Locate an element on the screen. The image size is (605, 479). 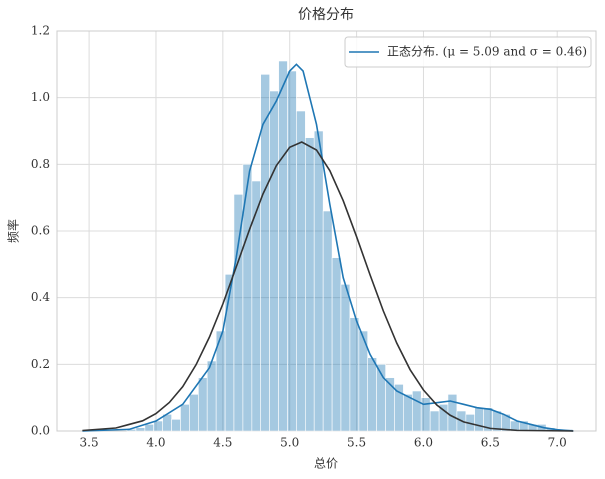
y-axis-label: 频率 is located at coordinates (13, 231).